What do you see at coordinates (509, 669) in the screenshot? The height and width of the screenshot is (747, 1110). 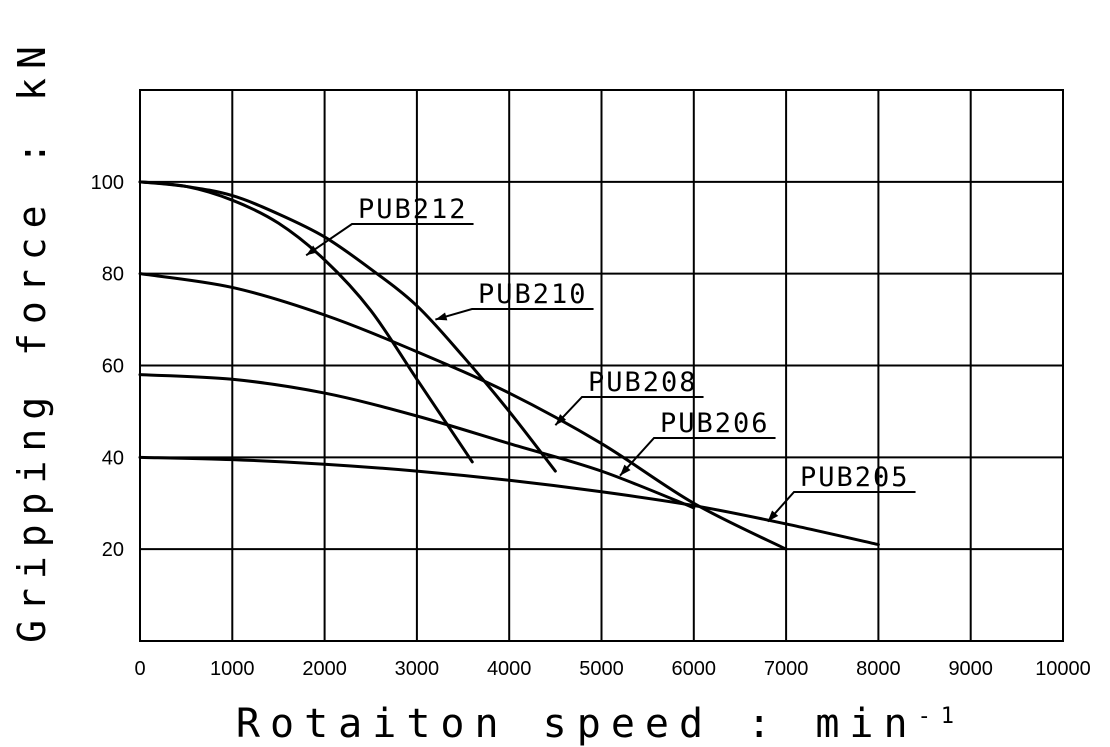 I see `x-tick-label: 4000` at bounding box center [509, 669].